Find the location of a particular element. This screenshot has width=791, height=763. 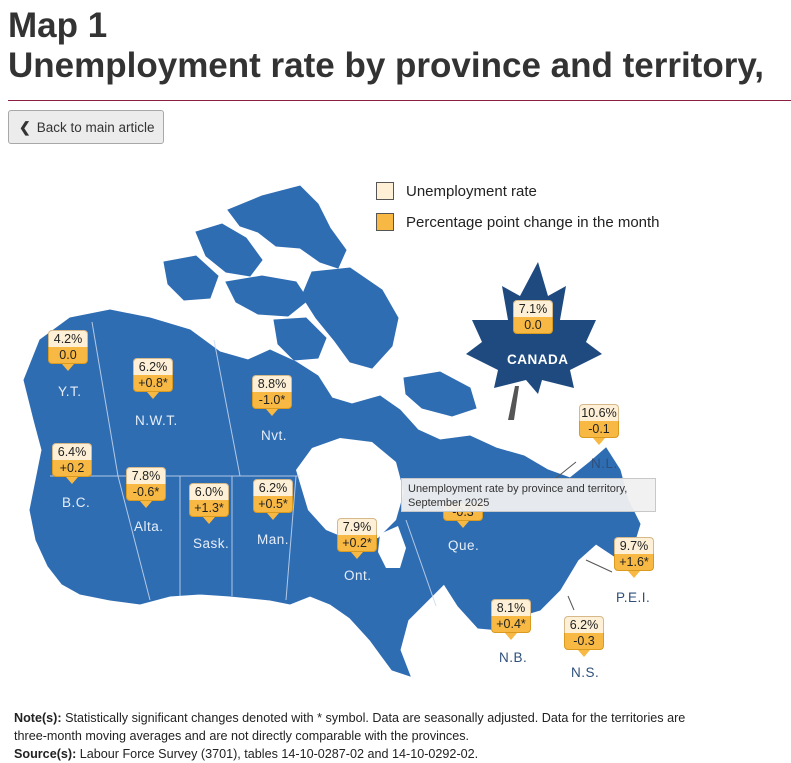

region-pin-bc: 6.4% +0.2 is located at coordinates (72, 463).